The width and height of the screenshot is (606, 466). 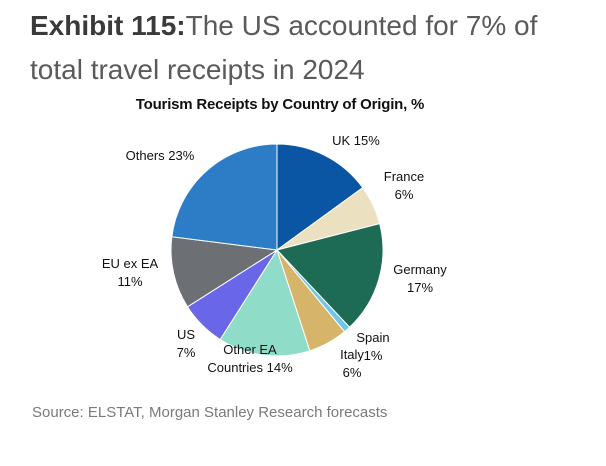 What do you see at coordinates (372, 346) in the screenshot?
I see `slice-label-spain: Spain 1%` at bounding box center [372, 346].